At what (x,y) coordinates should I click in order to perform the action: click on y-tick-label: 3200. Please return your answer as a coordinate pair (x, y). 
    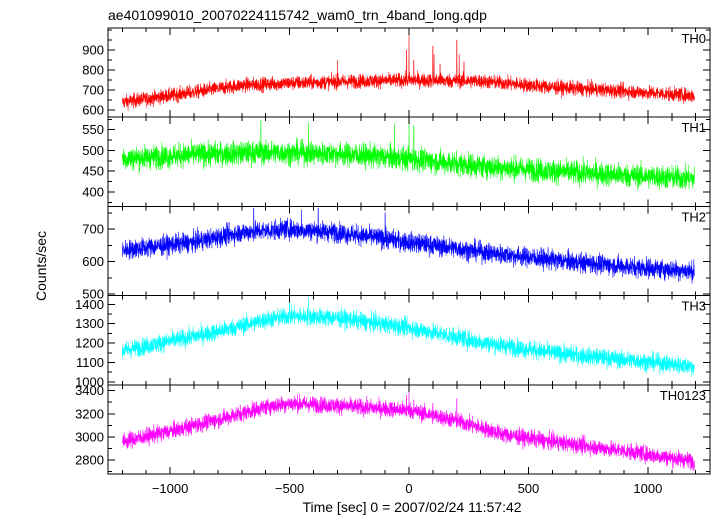
    Looking at the image, I should click on (89, 413).